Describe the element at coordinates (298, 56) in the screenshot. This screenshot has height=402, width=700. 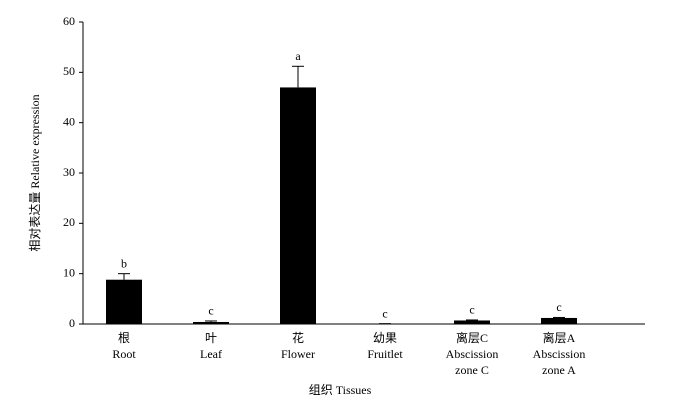
I see `significance-letter: a` at that location.